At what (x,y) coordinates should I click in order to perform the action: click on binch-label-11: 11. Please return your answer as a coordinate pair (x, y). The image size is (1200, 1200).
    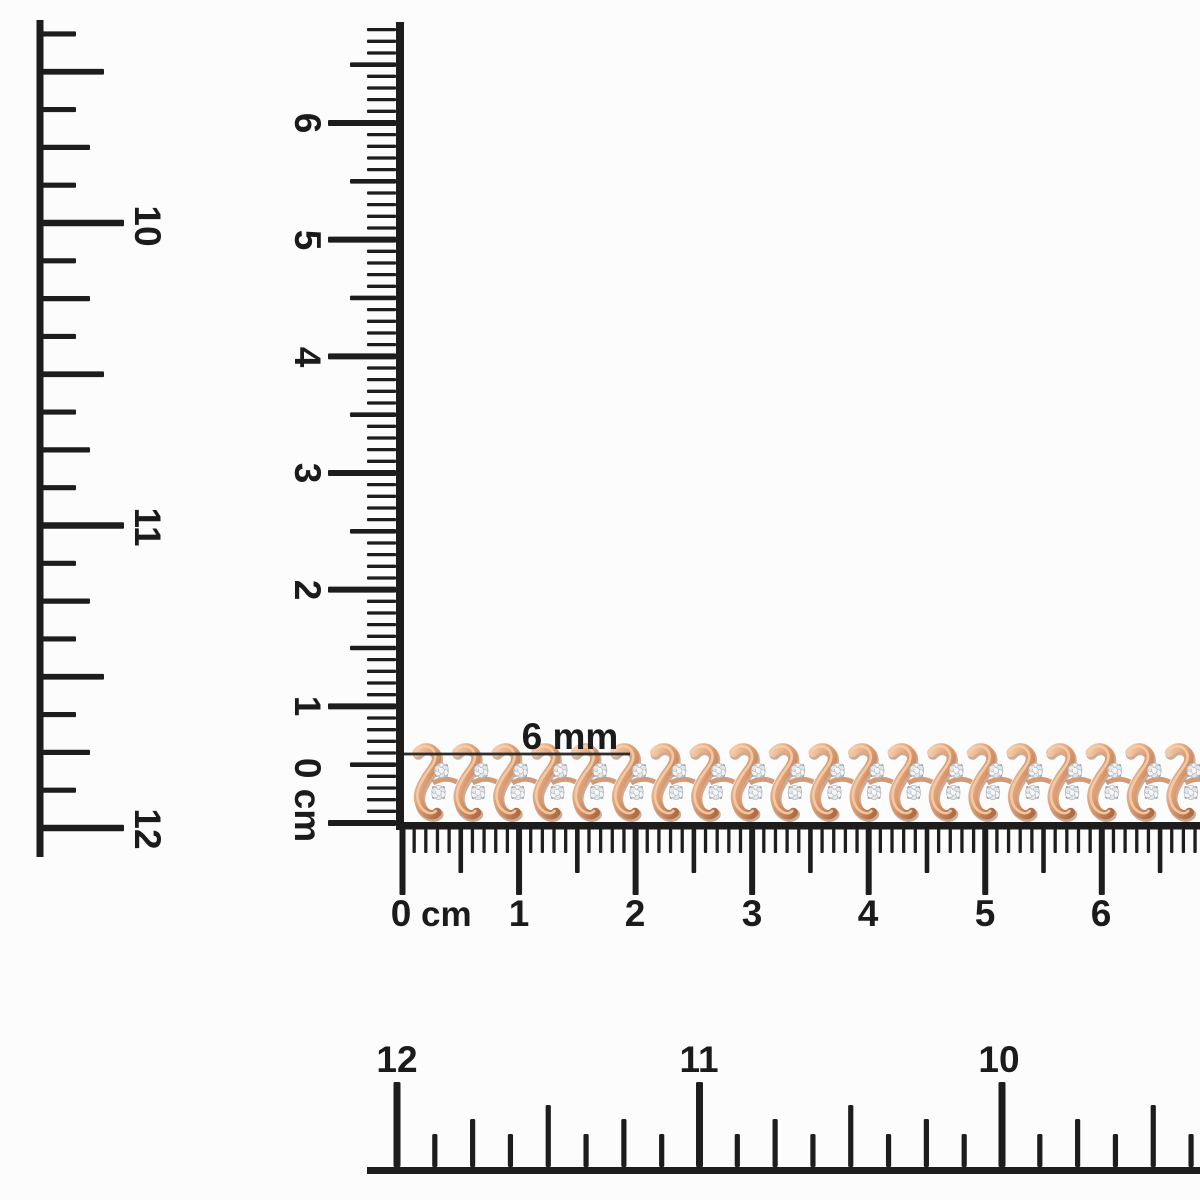
    Looking at the image, I should click on (698, 1059).